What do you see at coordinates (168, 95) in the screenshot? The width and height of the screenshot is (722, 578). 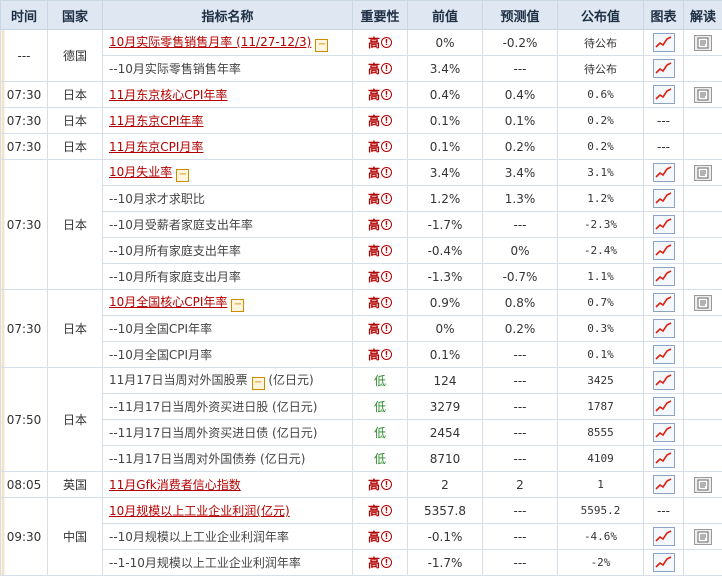 I see `indicator-link: 11月东京核心CPI年率` at bounding box center [168, 95].